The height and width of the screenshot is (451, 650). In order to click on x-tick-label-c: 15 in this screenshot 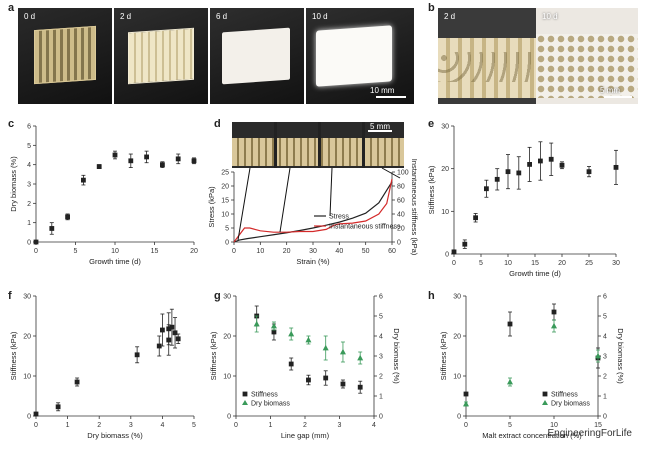, I will do `click(155, 251)`.